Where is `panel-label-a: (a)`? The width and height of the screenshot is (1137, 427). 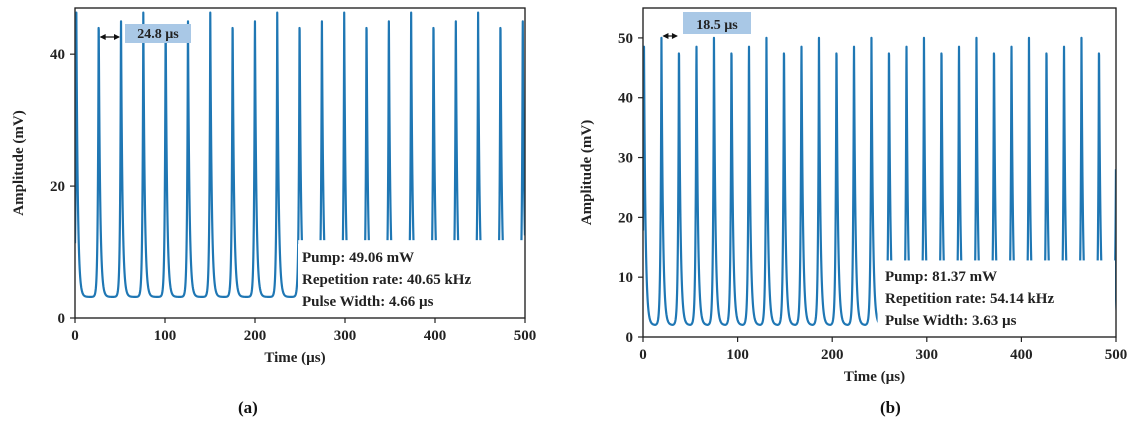
panel-label-a: (a) is located at coordinates (248, 407).